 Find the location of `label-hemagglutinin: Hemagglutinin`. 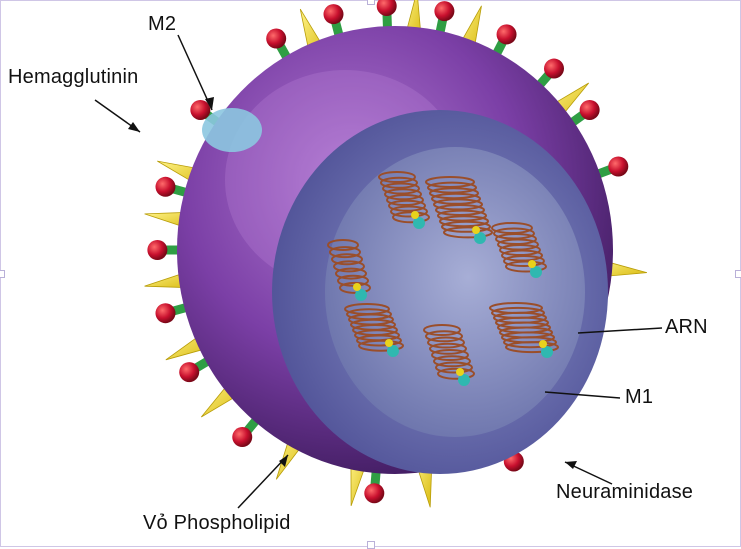

label-hemagglutinin: Hemagglutinin is located at coordinates (73, 77).